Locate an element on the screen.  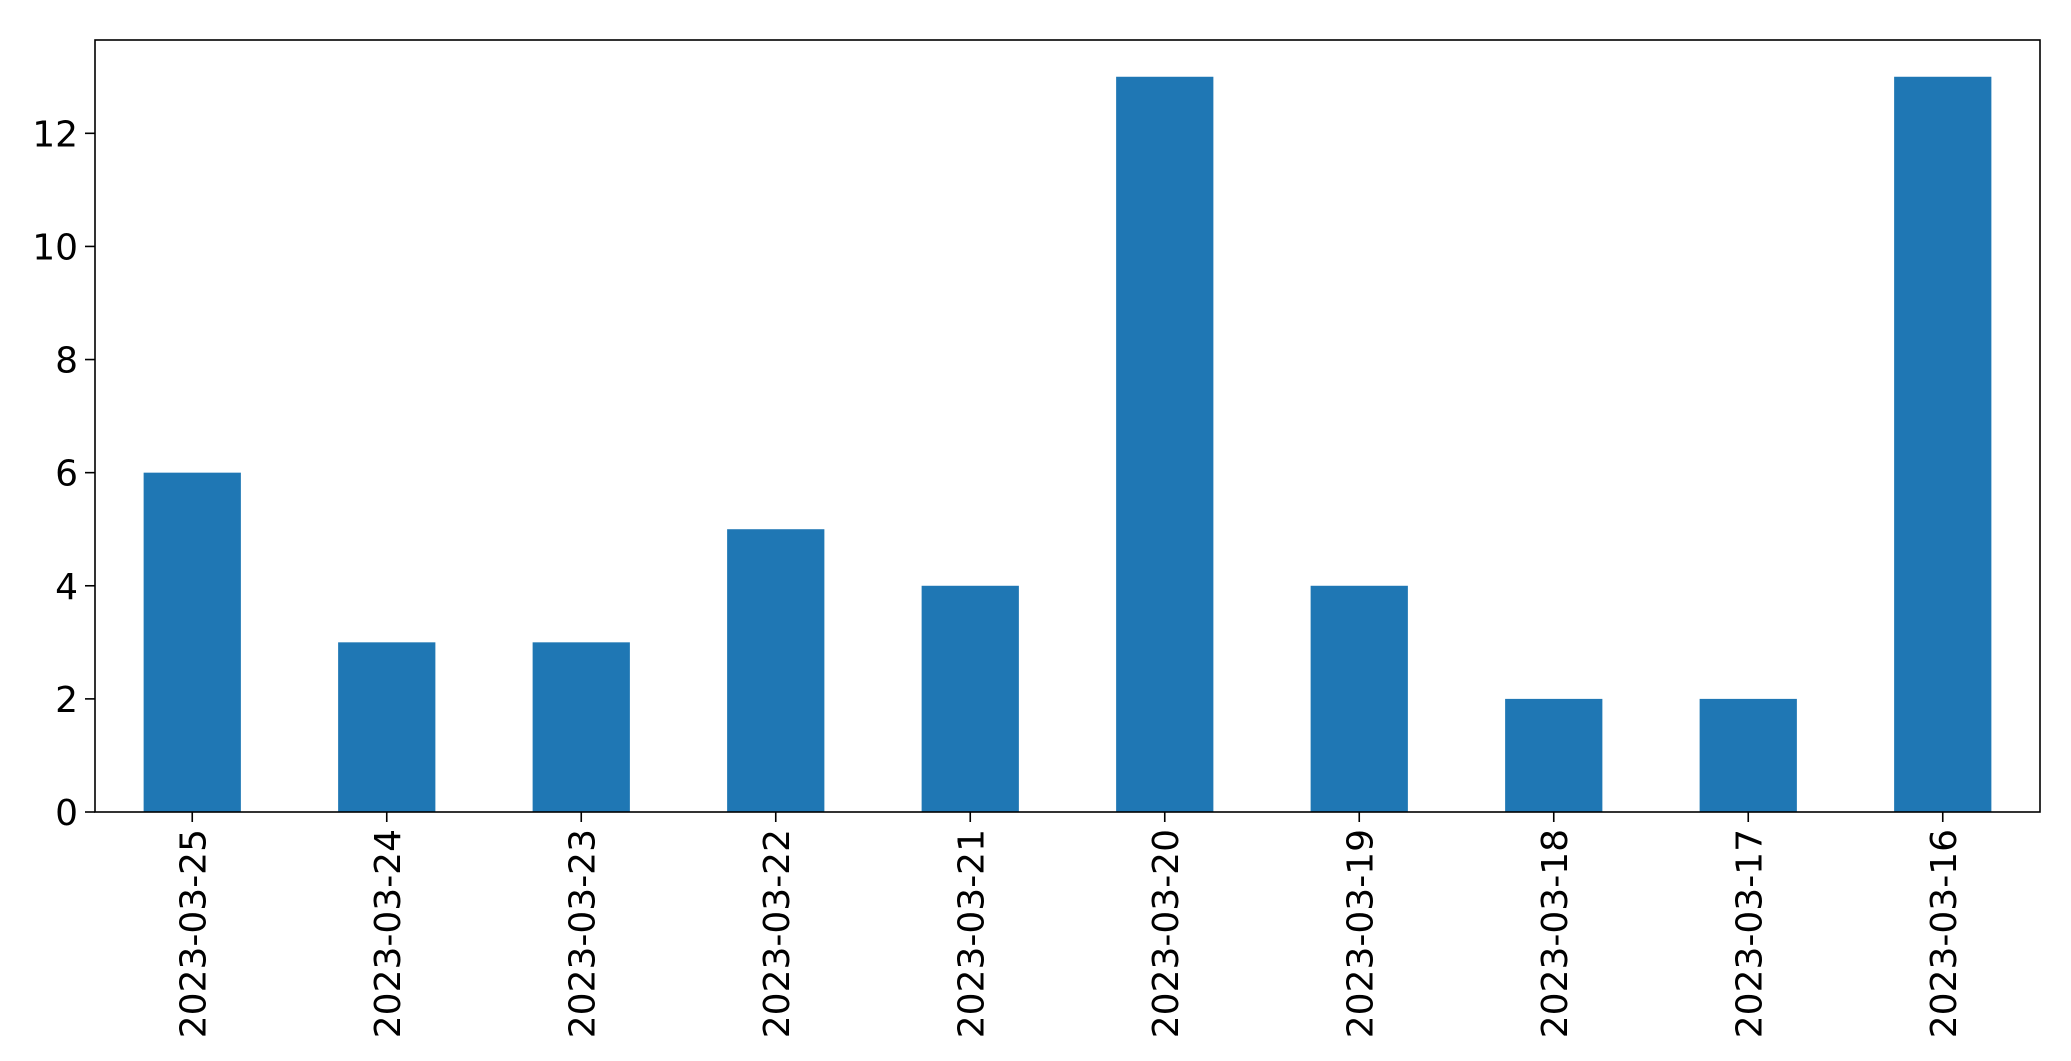
y-tick-label: 8 is located at coordinates (66, 361).